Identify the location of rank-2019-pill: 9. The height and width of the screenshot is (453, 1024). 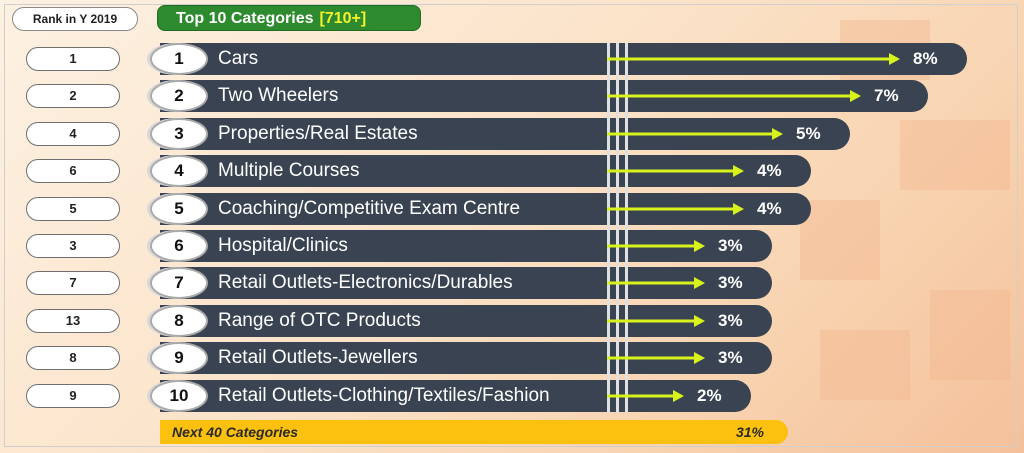
(73, 396).